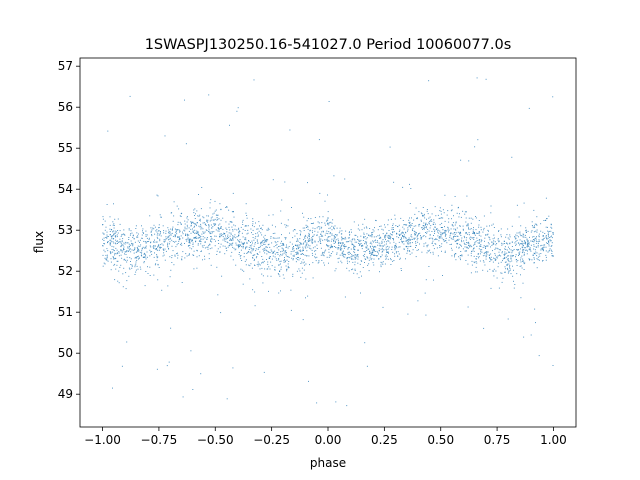  Describe the element at coordinates (497, 440) in the screenshot. I see `x-tick-label: 0.75` at that location.